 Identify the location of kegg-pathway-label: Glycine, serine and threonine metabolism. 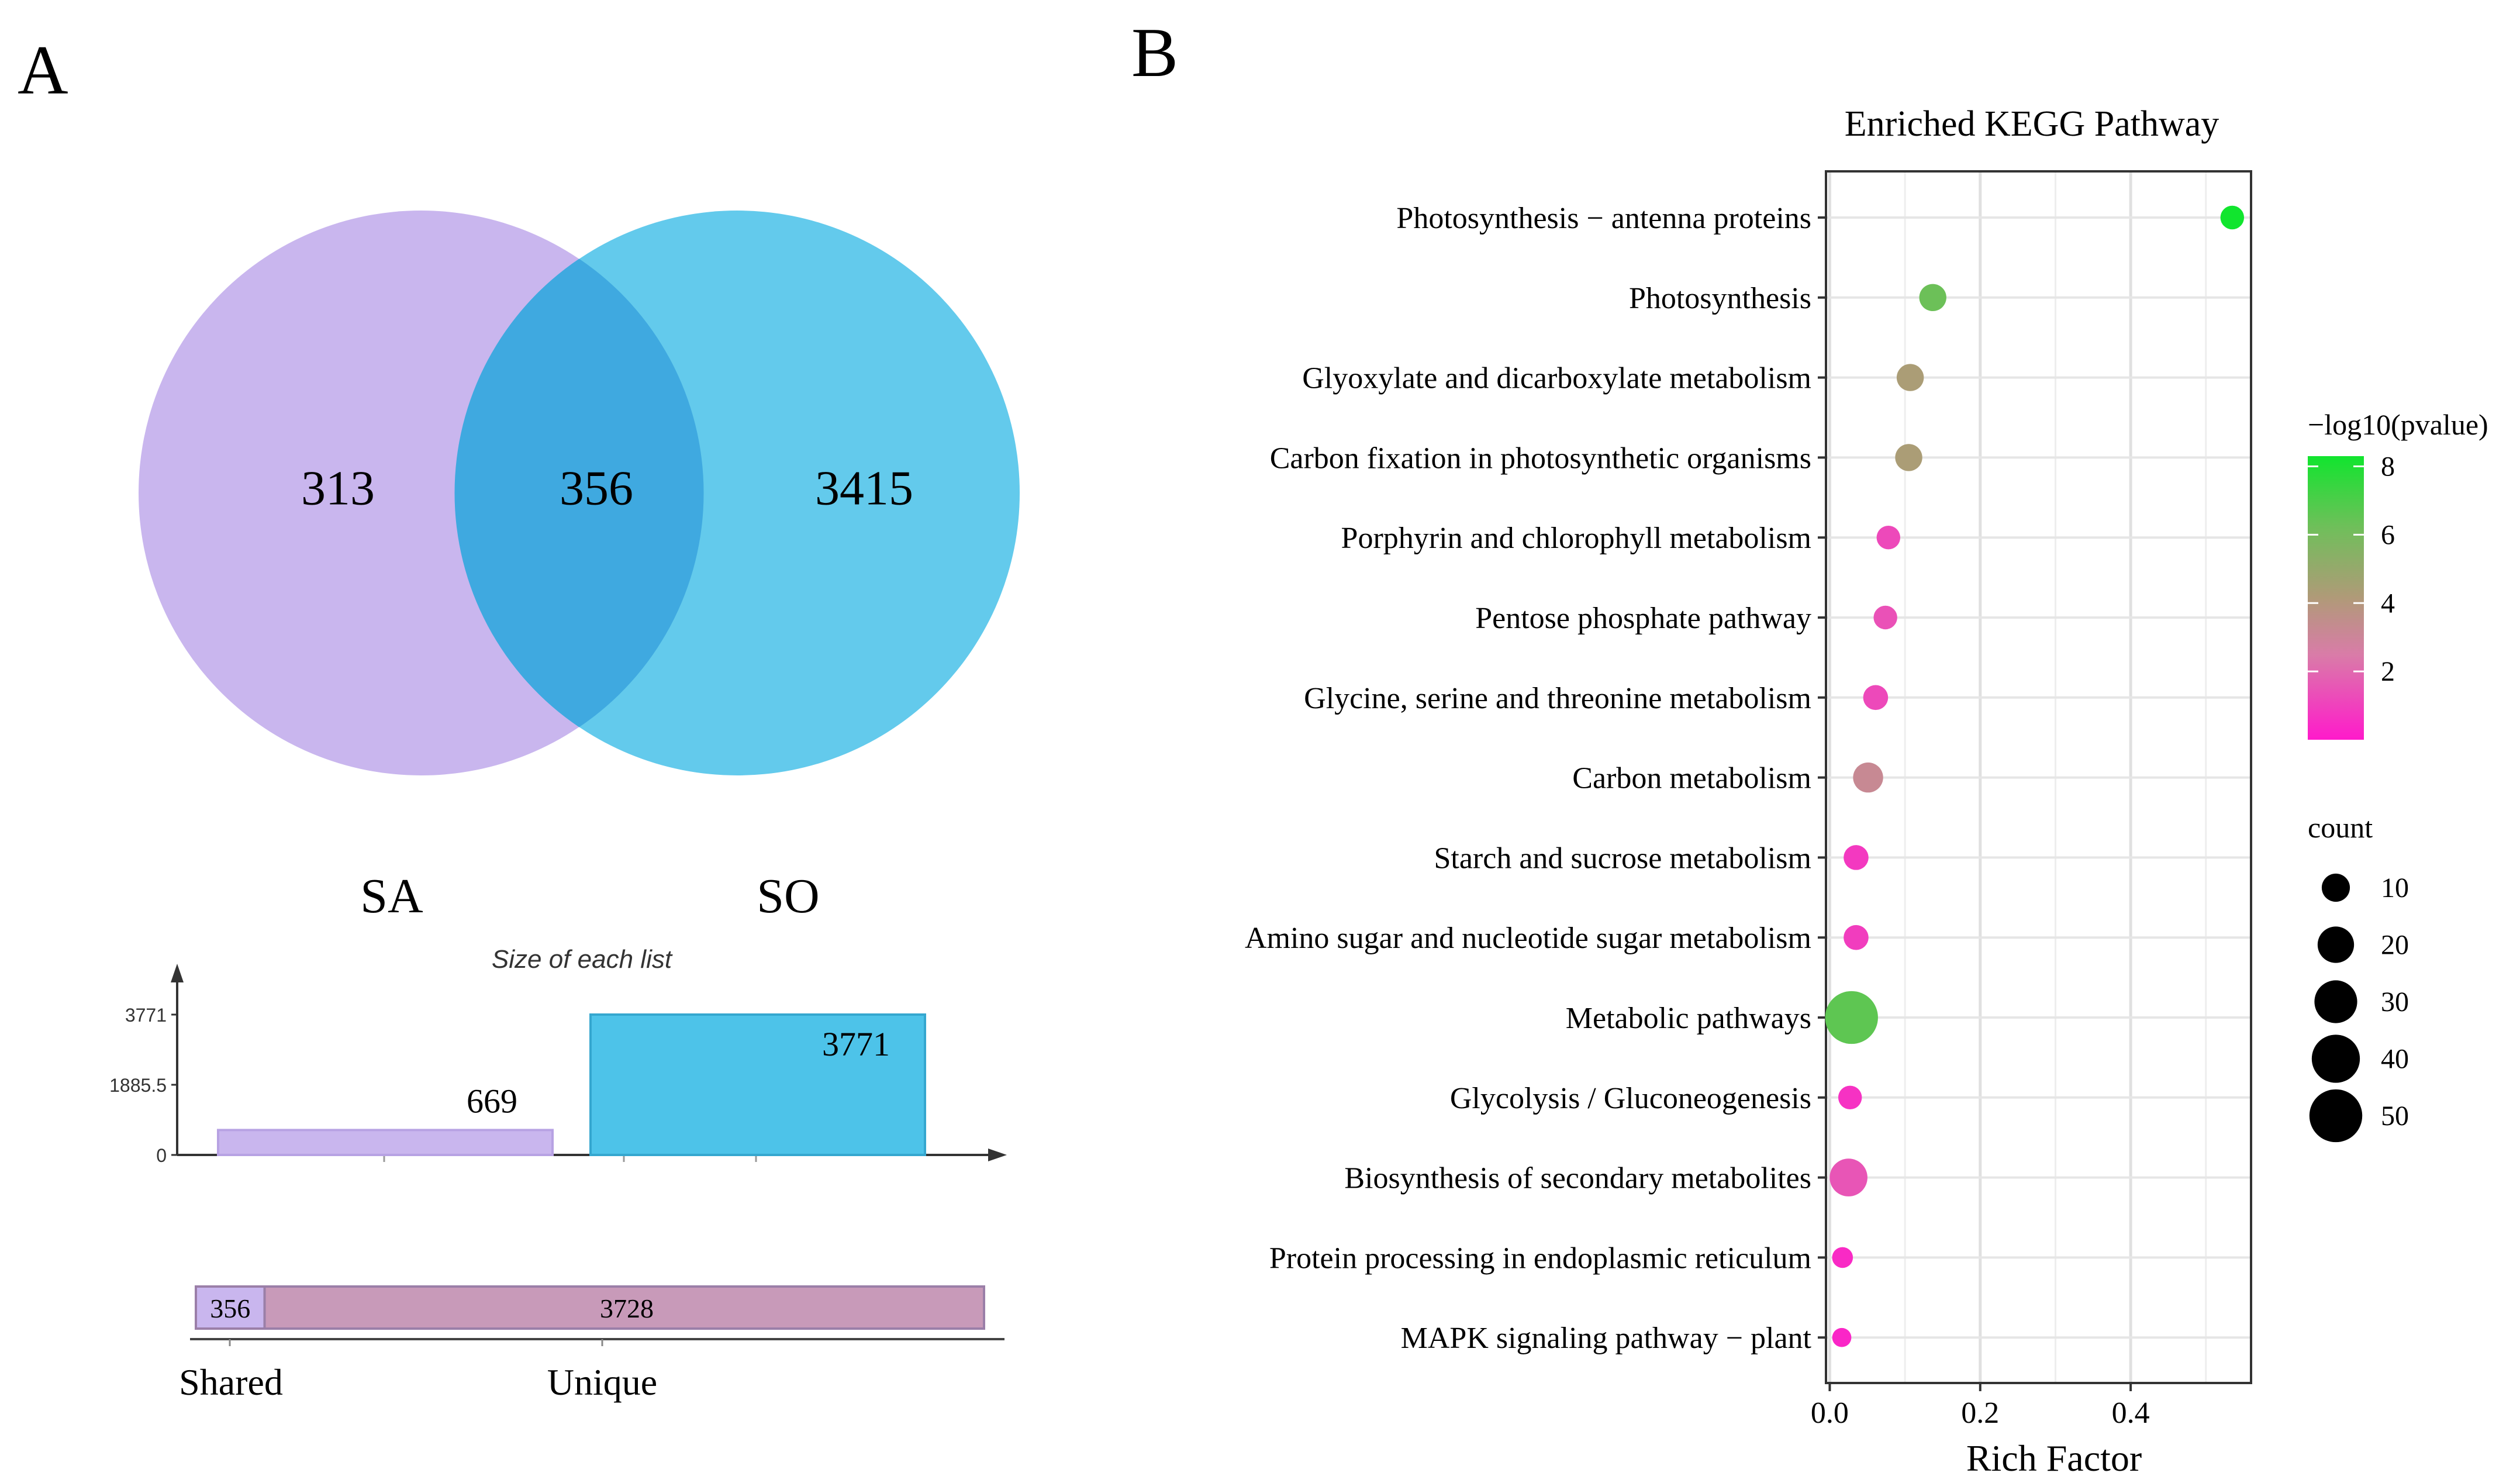
(1557, 699).